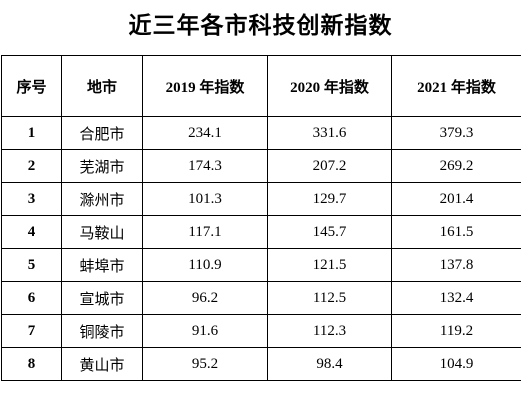 This screenshot has height=420, width=521. Describe the element at coordinates (205, 133) in the screenshot. I see `row-2019-value: 234.1` at that location.